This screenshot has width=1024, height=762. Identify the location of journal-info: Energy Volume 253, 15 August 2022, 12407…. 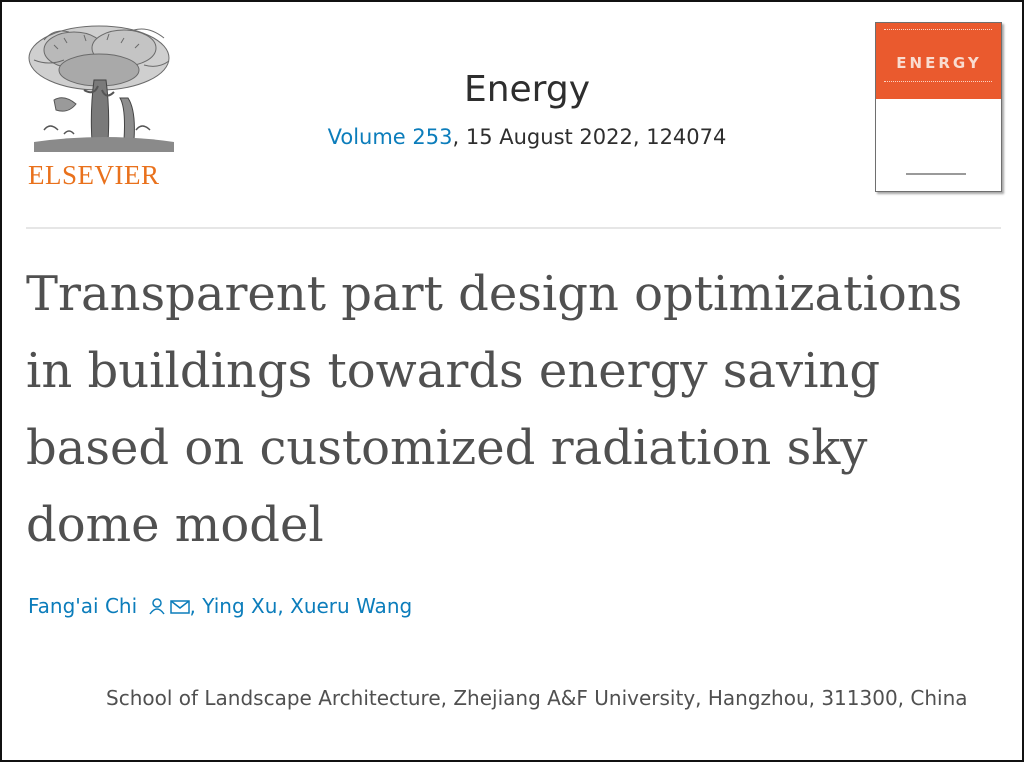
(527, 108).